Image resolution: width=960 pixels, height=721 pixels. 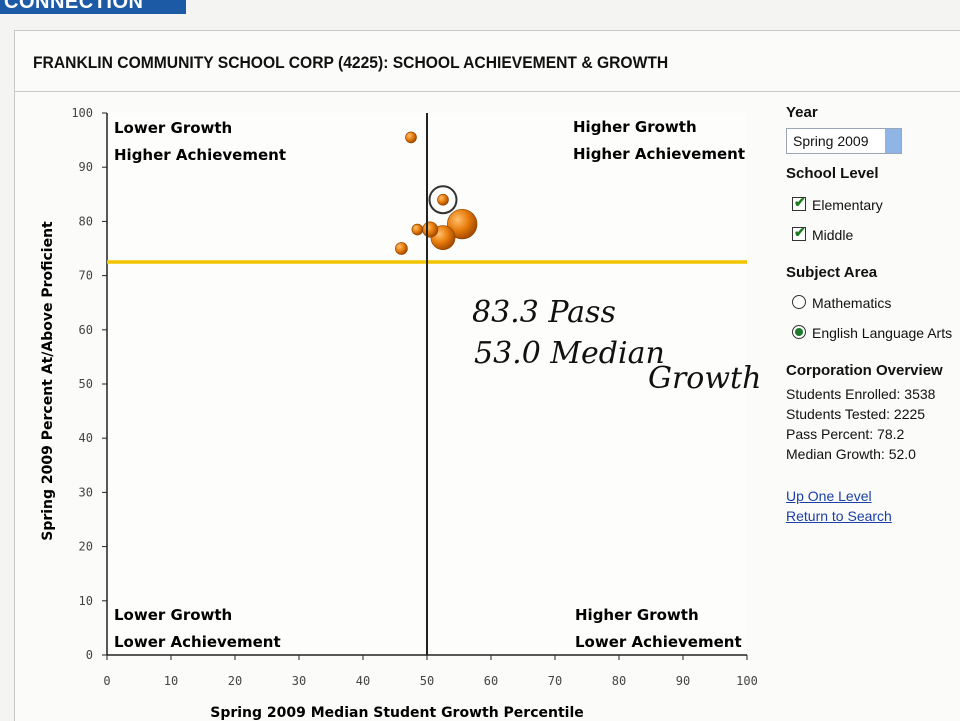 What do you see at coordinates (658, 642) in the screenshot?
I see `quadrant-label-bottom-right: Lower Achievement` at bounding box center [658, 642].